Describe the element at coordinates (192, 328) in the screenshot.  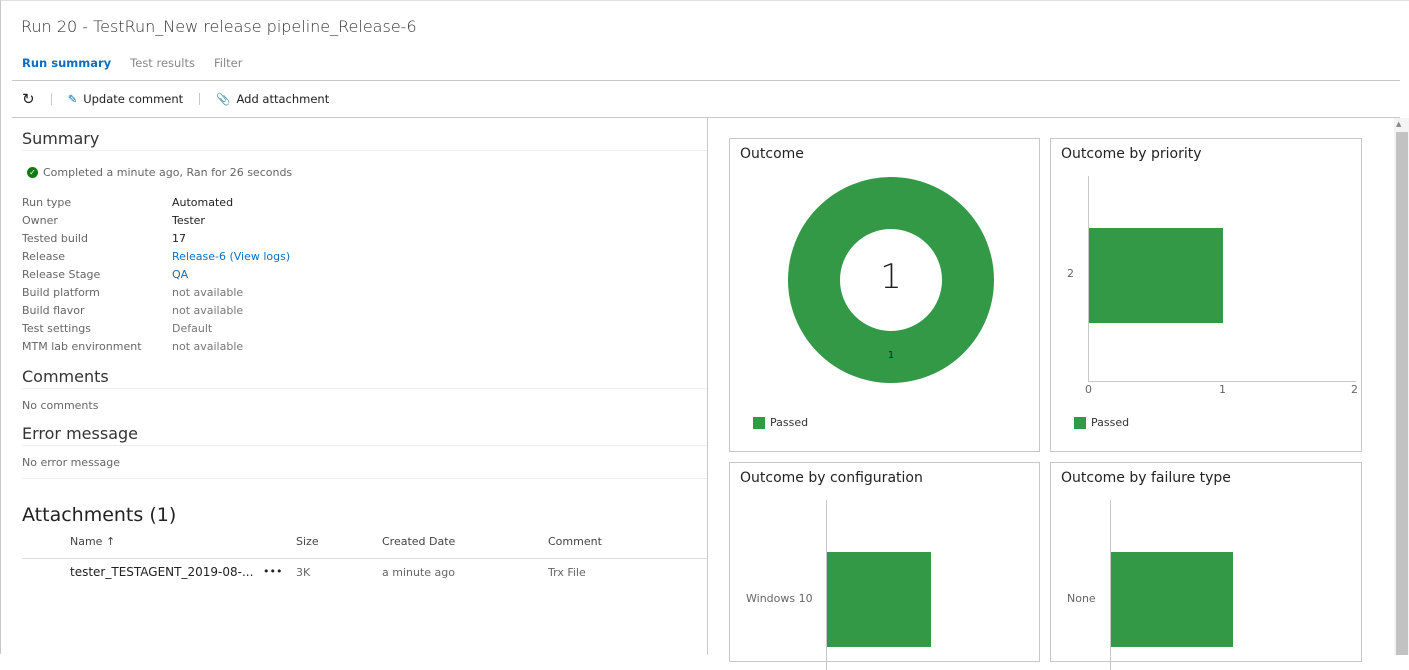
I see `field-value: Default` at that location.